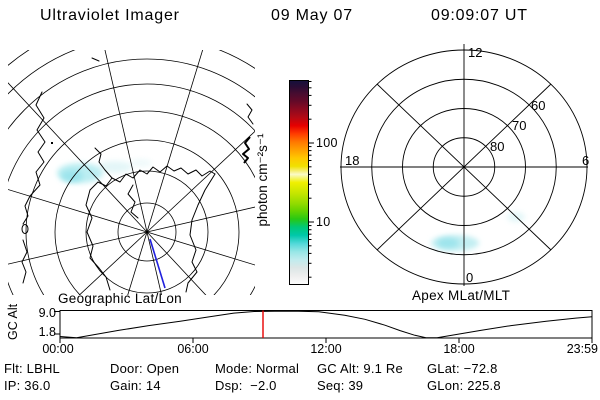  What do you see at coordinates (325, 349) in the screenshot?
I see `xtick-1200: 12:00` at bounding box center [325, 349].